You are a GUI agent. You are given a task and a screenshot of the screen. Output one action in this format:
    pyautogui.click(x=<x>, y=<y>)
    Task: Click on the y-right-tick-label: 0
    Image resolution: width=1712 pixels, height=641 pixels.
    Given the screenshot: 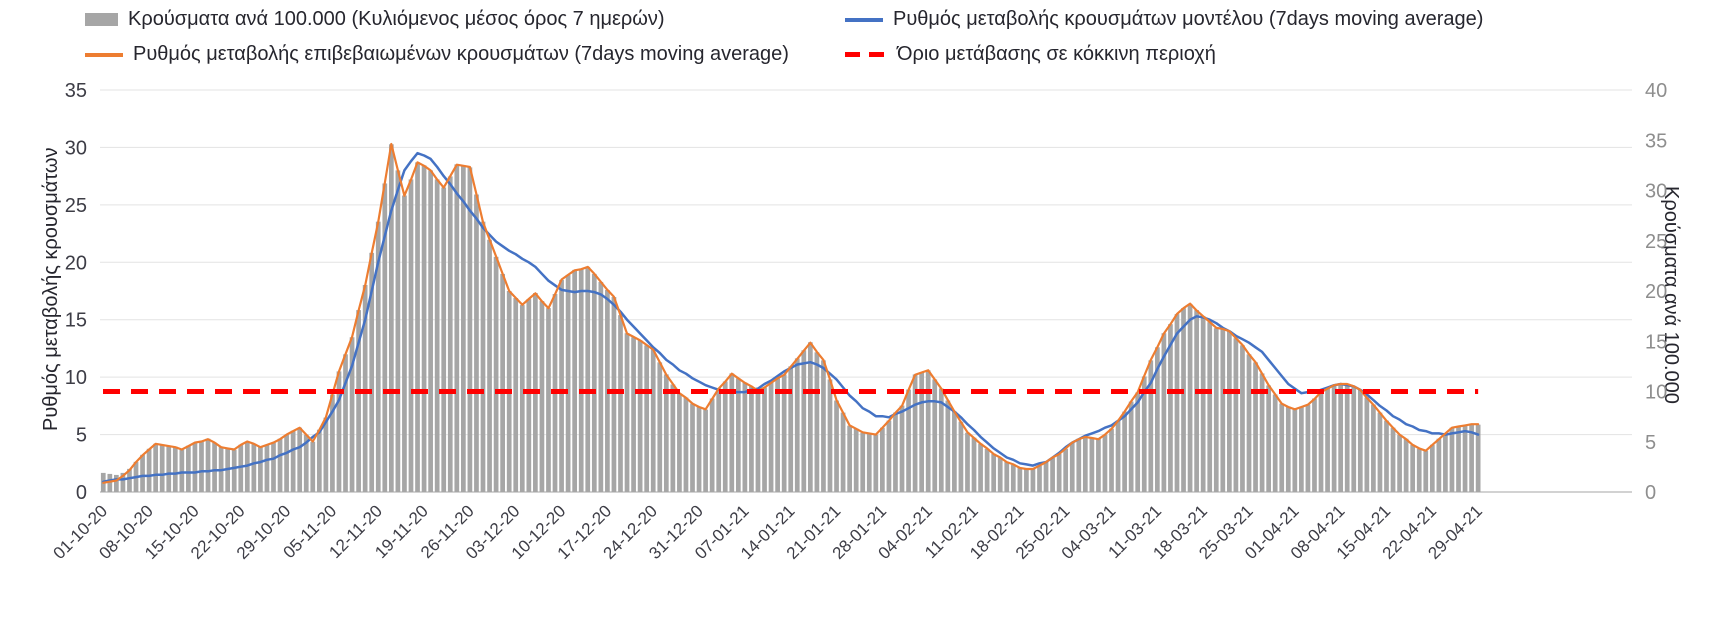 What is the action you would take?
    pyautogui.click(x=1650, y=493)
    